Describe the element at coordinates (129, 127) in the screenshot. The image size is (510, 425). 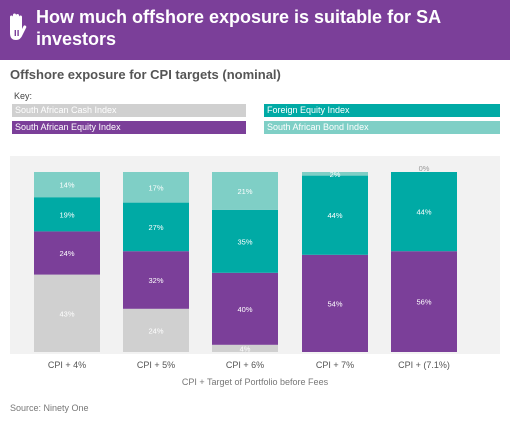
I see `legend-item-sa-equity: South African Equity Index` at that location.